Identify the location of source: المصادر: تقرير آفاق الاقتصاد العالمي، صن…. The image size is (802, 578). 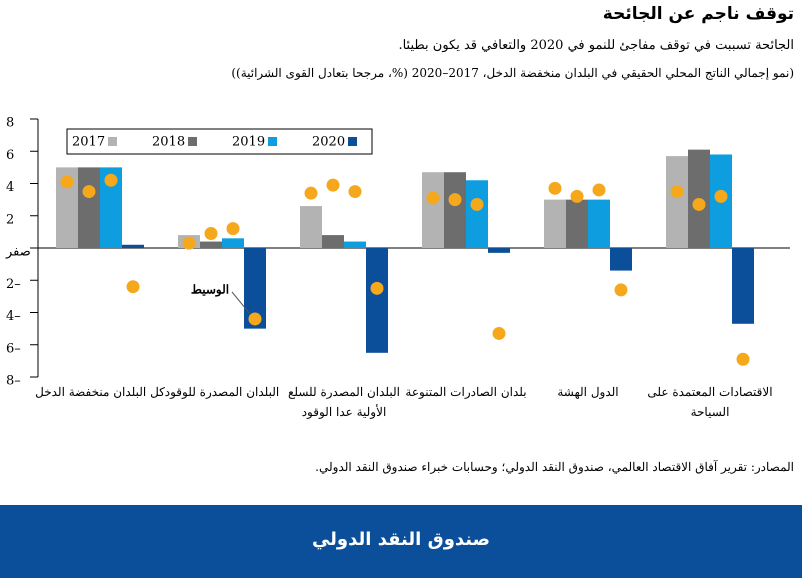
(554, 467).